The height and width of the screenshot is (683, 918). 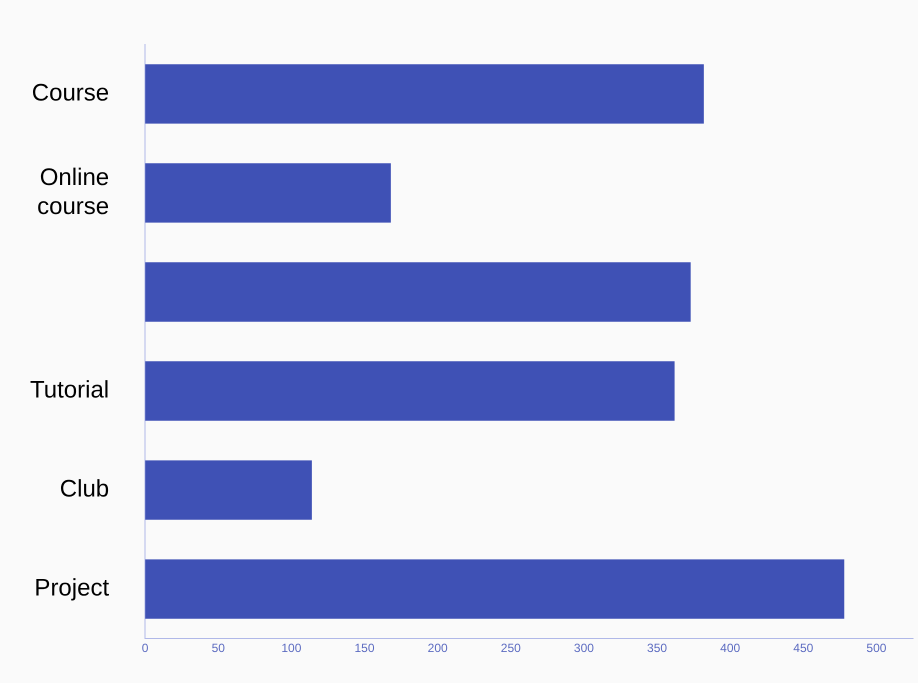 What do you see at coordinates (73, 192) in the screenshot?
I see `y-tick-label: Online course` at bounding box center [73, 192].